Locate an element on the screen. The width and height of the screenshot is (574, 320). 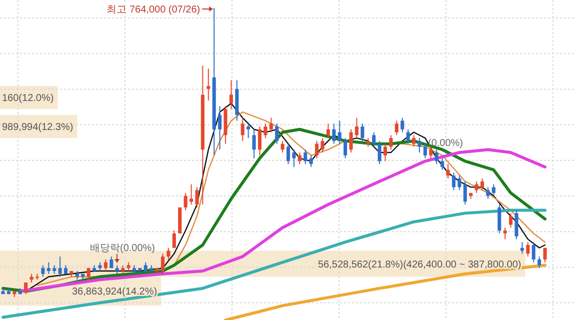
band-label: 160(12.0%) is located at coordinates (28, 98).